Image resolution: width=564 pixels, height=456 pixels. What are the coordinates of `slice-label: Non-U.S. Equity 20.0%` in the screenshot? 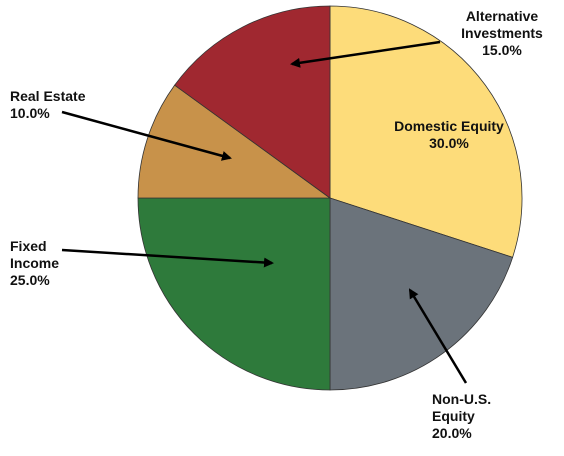 It's located at (464, 416).